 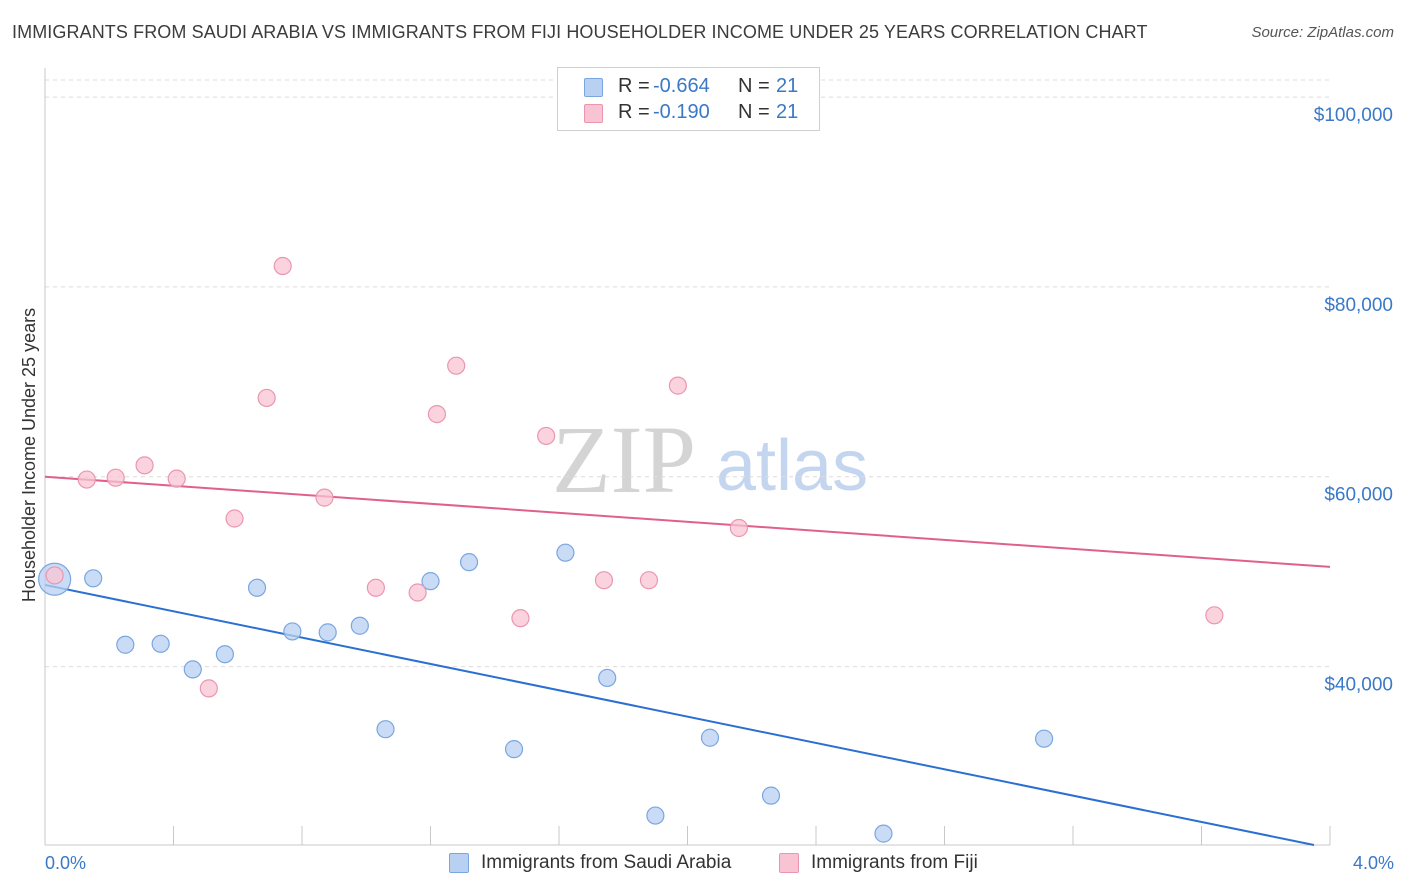 What do you see at coordinates (1353, 115) in the screenshot?
I see `y-tick-label: $100,000` at bounding box center [1353, 115].